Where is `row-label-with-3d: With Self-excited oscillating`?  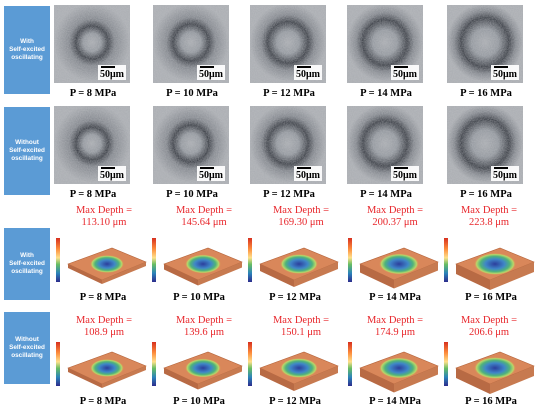
row-label-with-3d: With Self-excited oscillating is located at coordinates (27, 264).